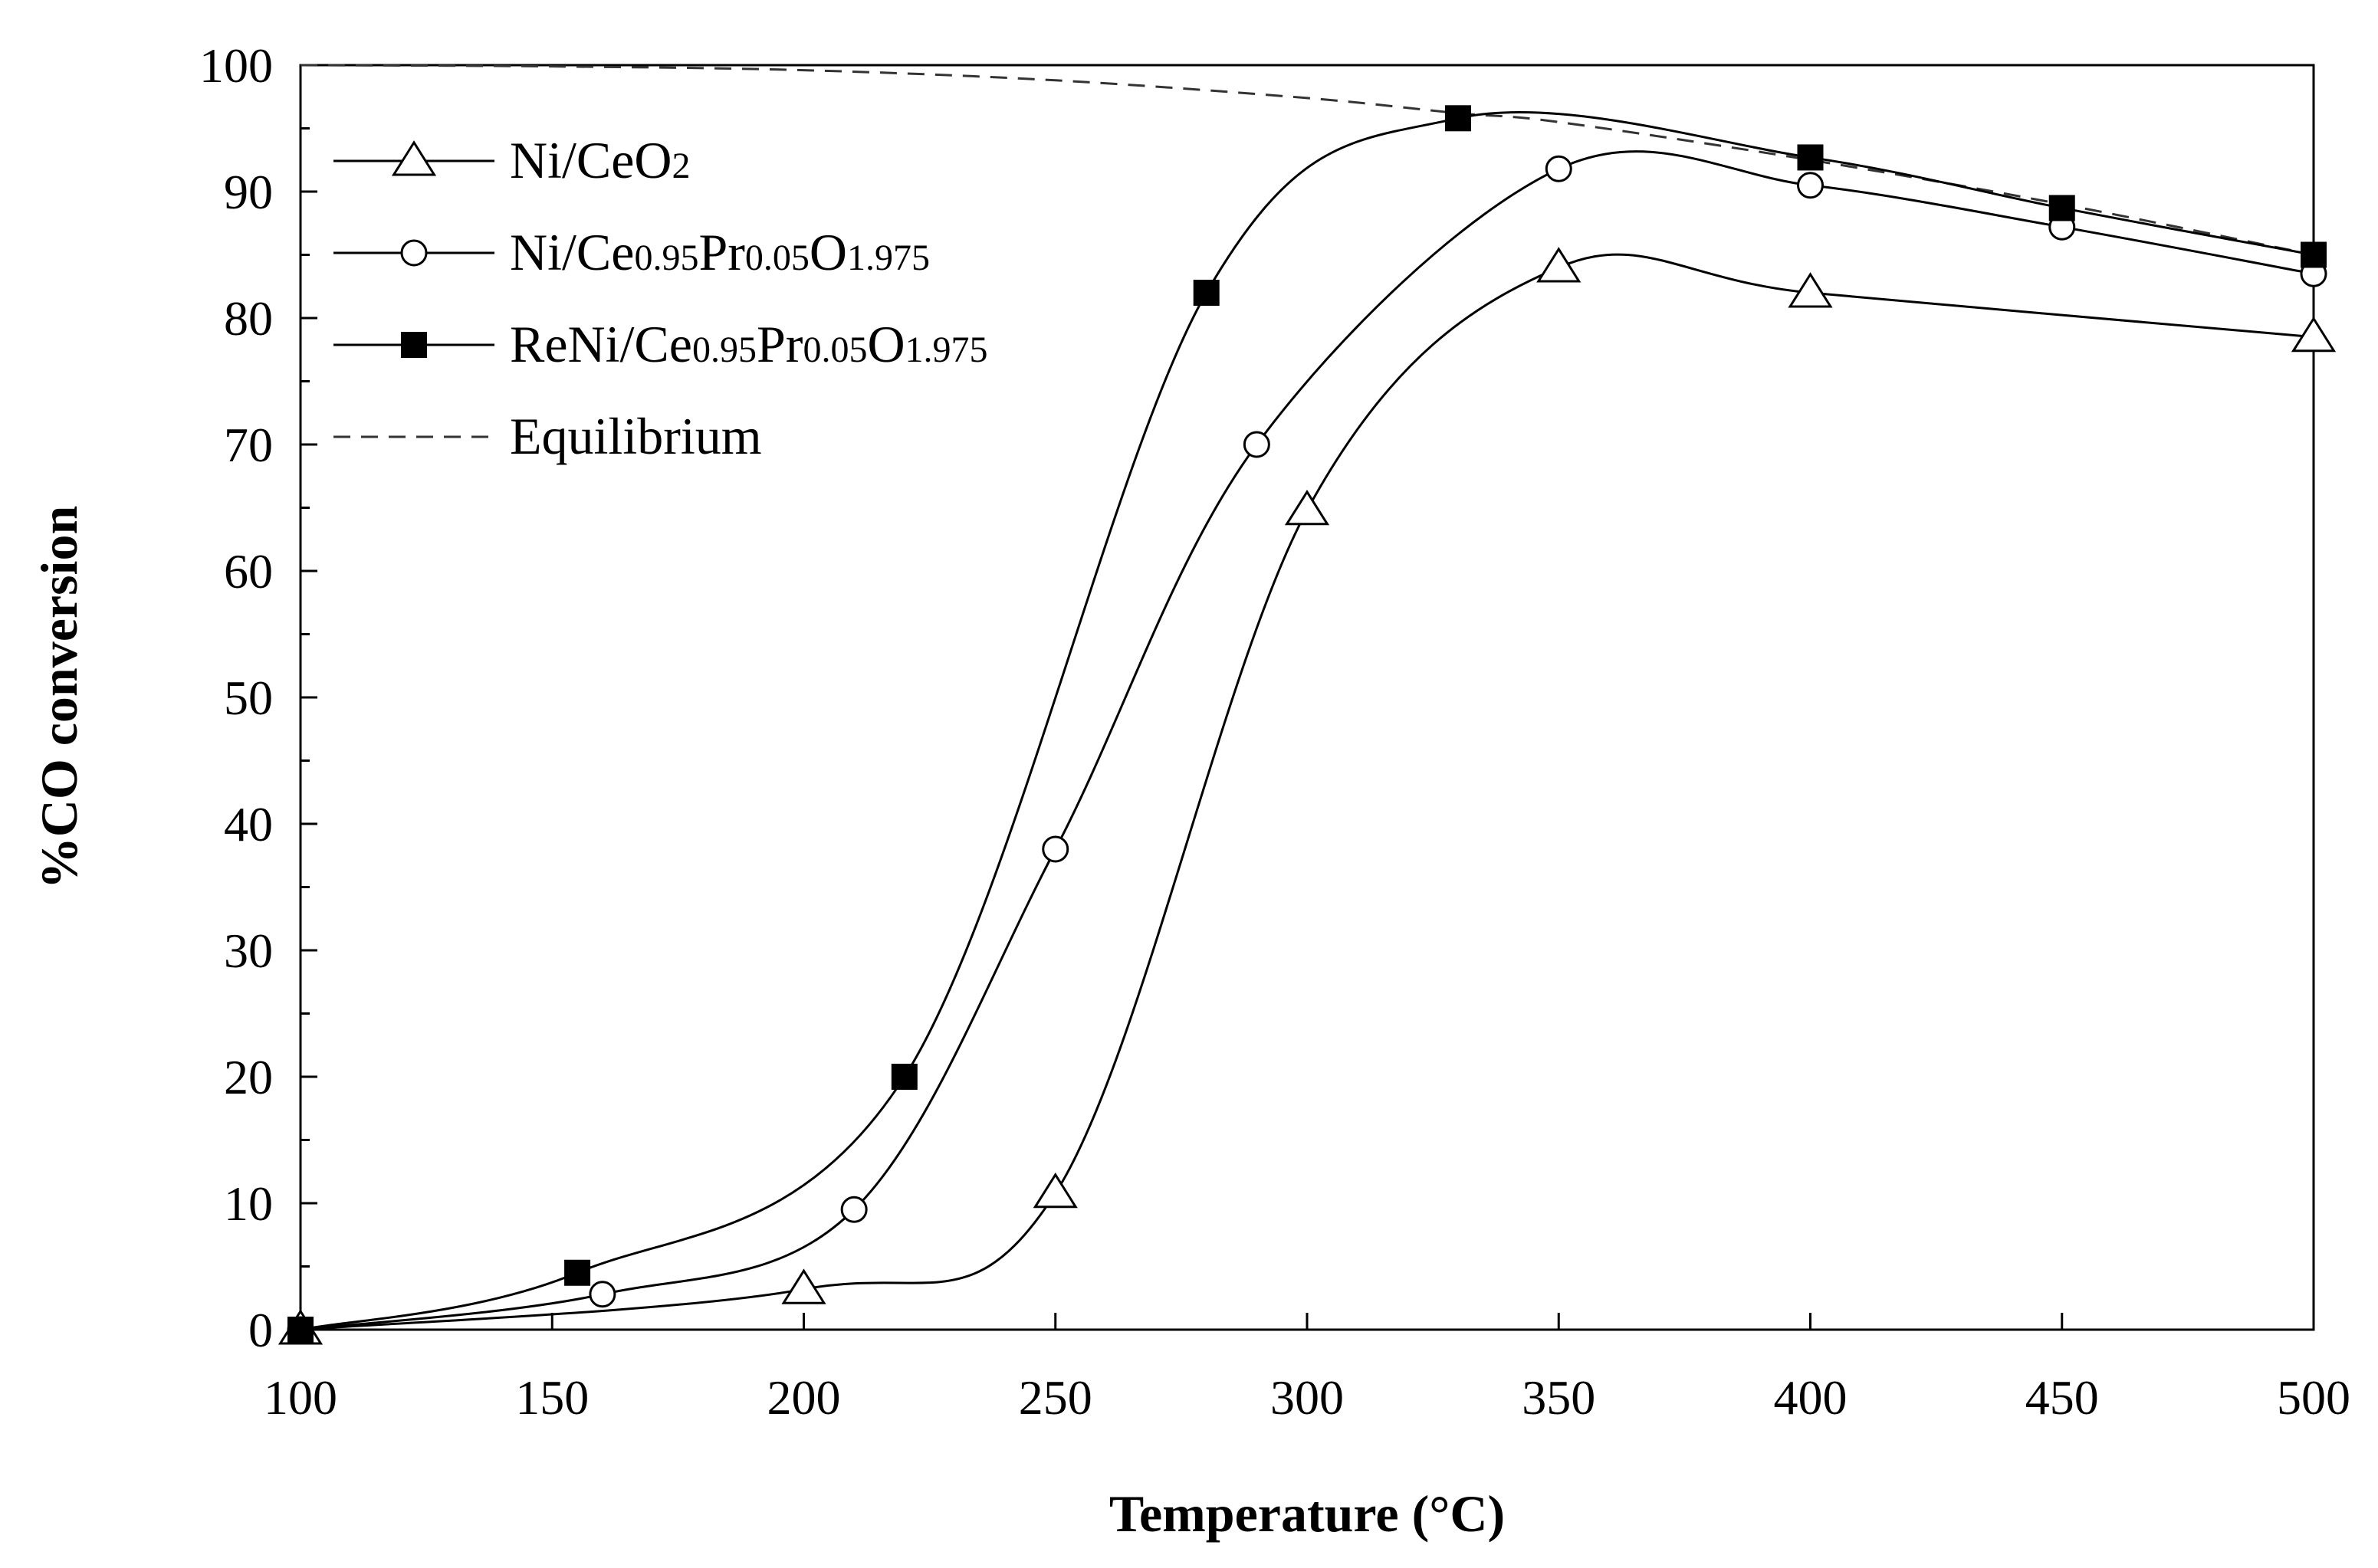 The height and width of the screenshot is (1568, 2378). I want to click on legend-label-ni-ce0-95pr0-05o1-975: Ni/Ce0.95Pr0.05O1.975, so click(720, 252).